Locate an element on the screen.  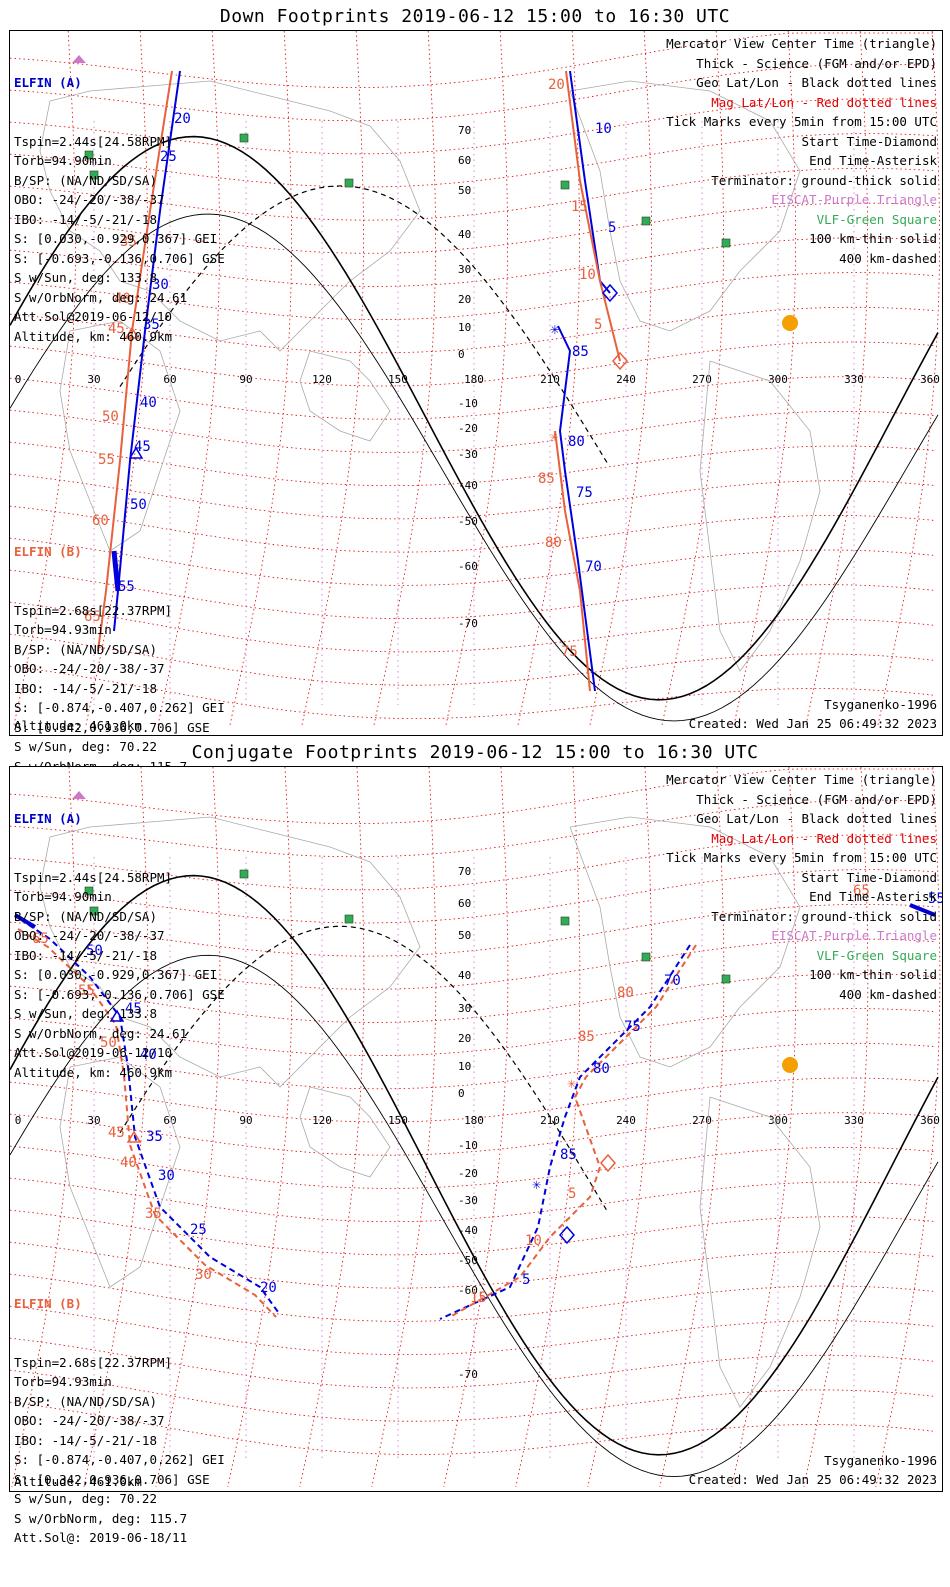
legend-item: Start Time-Diamond is located at coordinates (869, 141).